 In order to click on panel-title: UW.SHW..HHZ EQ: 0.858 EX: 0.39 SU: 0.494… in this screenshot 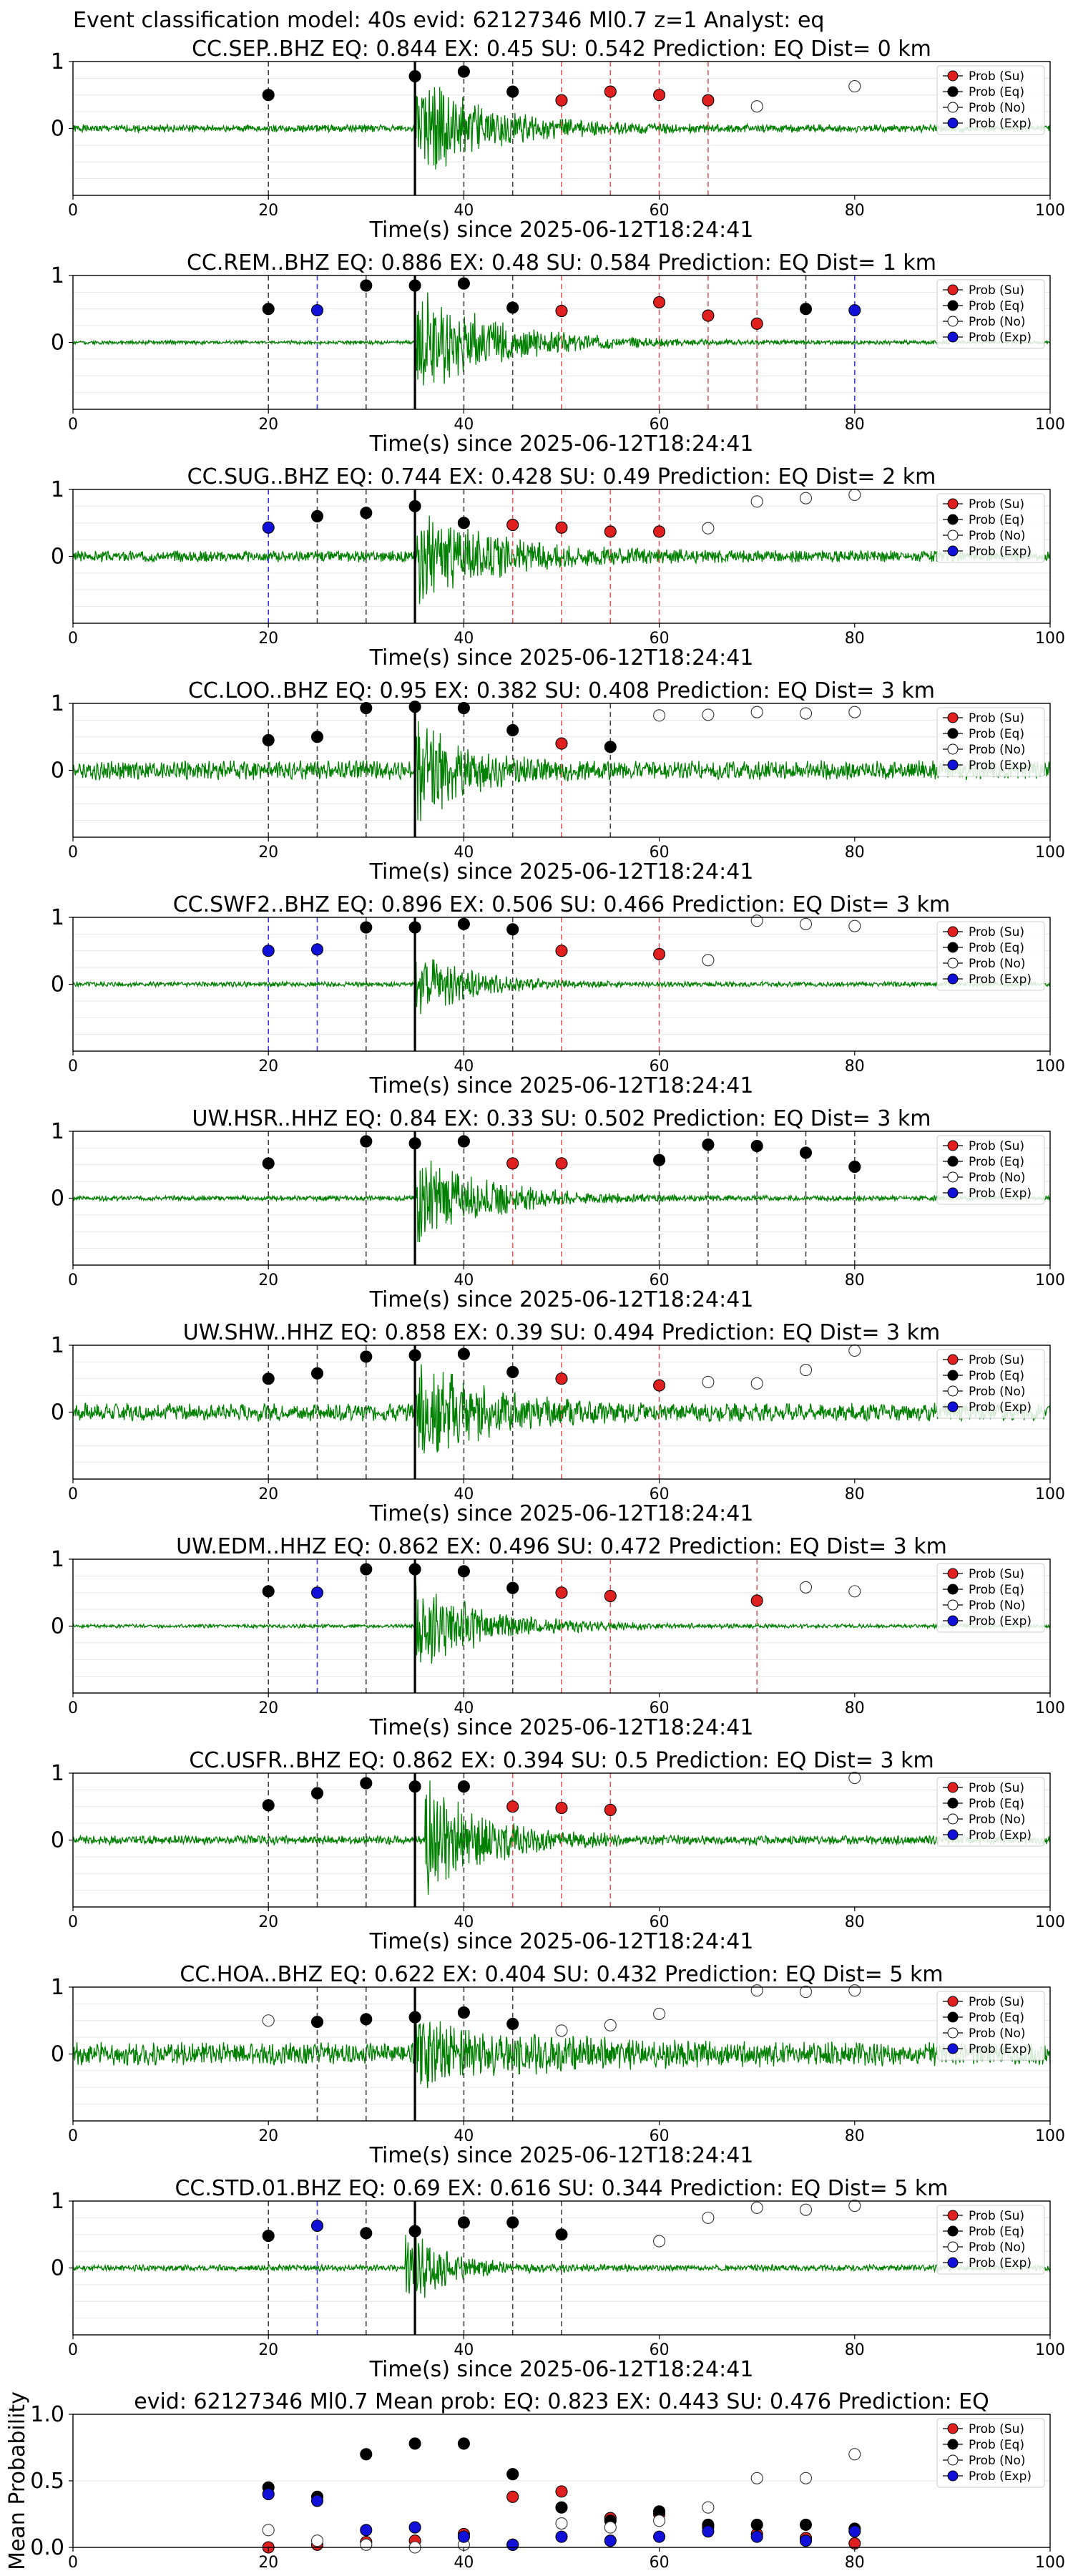, I will do `click(562, 1332)`.